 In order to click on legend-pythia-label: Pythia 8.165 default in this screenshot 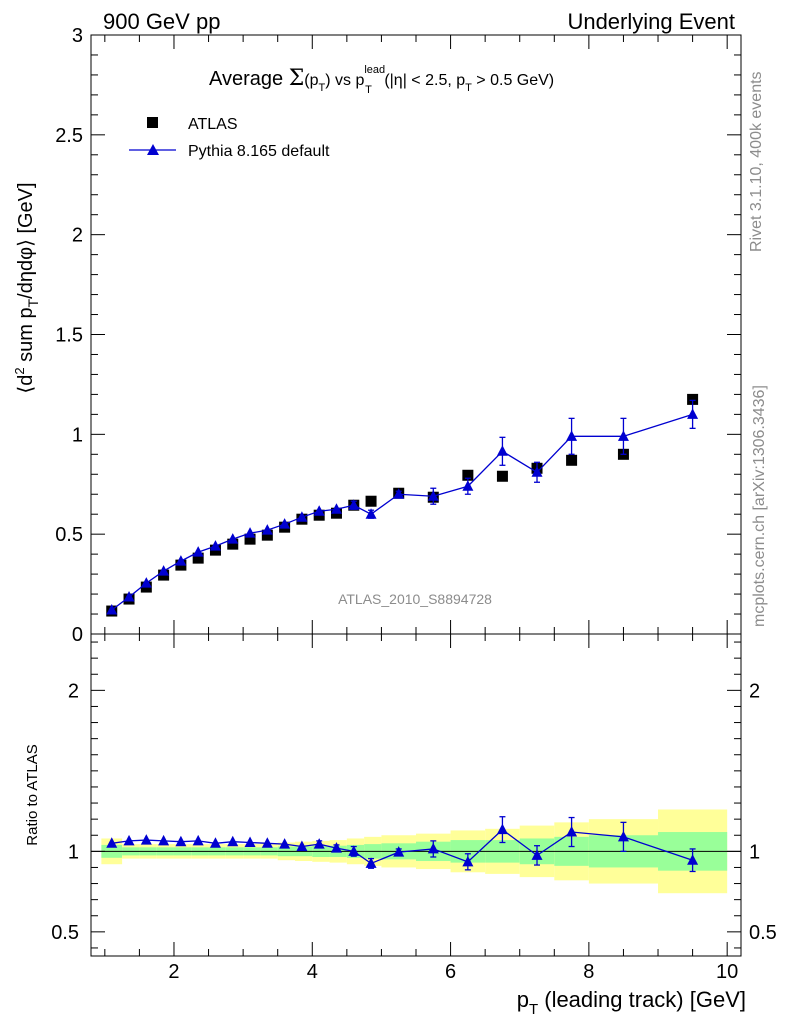, I will do `click(259, 151)`.